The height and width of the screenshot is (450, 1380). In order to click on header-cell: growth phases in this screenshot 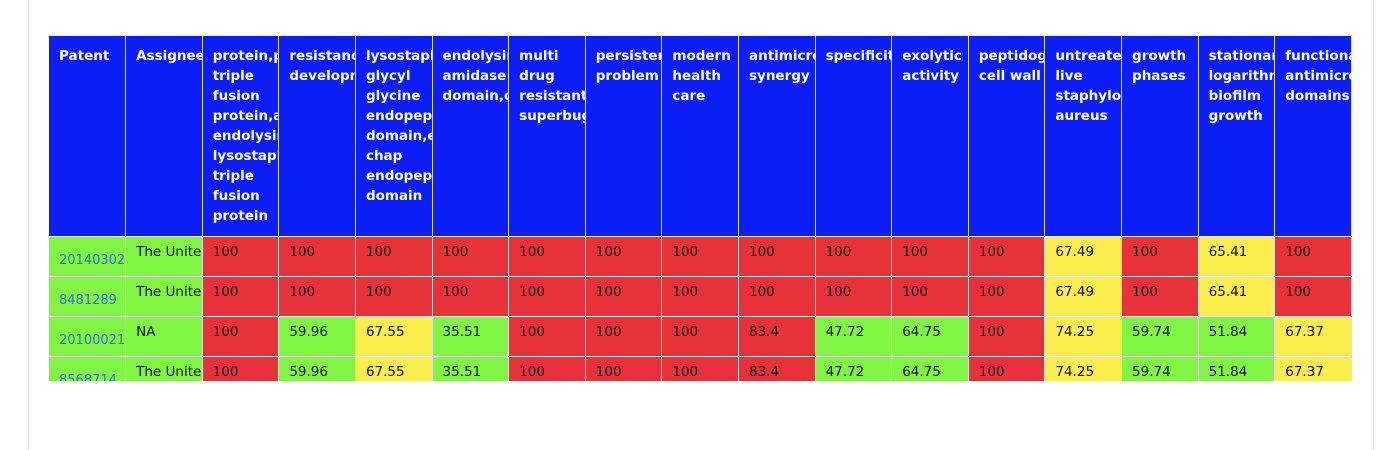, I will do `click(1160, 136)`.